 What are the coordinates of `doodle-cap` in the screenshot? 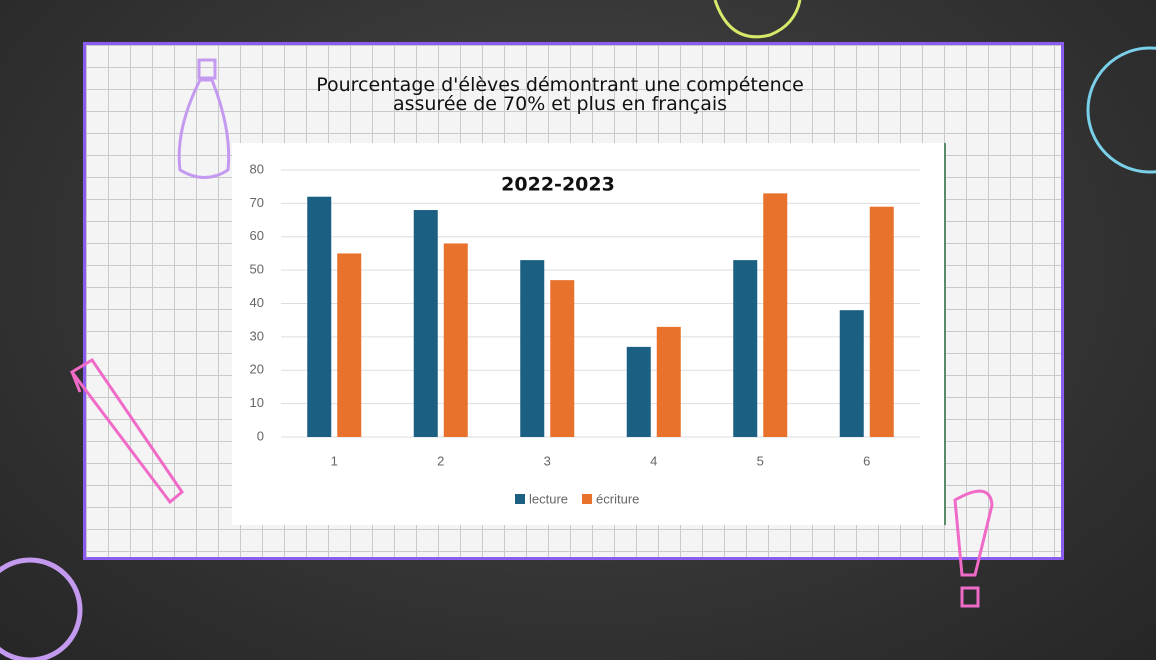 It's located at (207, 69).